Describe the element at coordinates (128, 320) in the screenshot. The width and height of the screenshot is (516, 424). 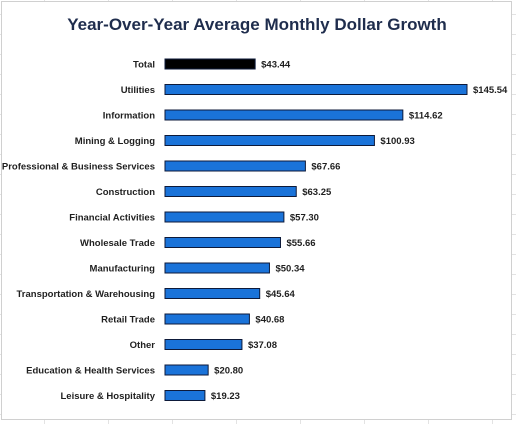
I see `category-label-10: Retail Trade` at that location.